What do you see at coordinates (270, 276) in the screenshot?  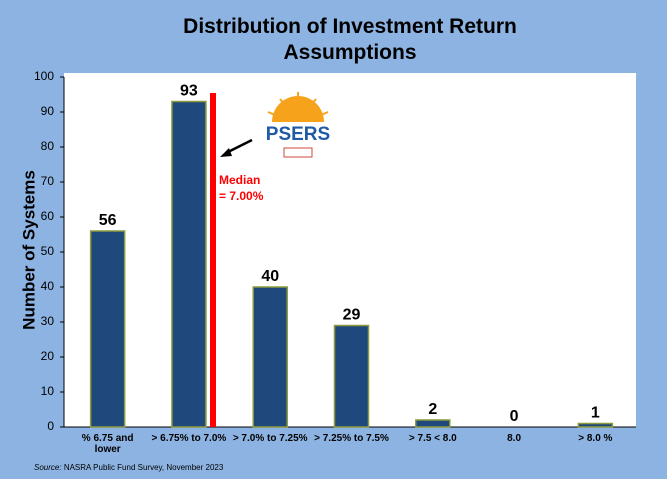 I see `data-label: 40` at bounding box center [270, 276].